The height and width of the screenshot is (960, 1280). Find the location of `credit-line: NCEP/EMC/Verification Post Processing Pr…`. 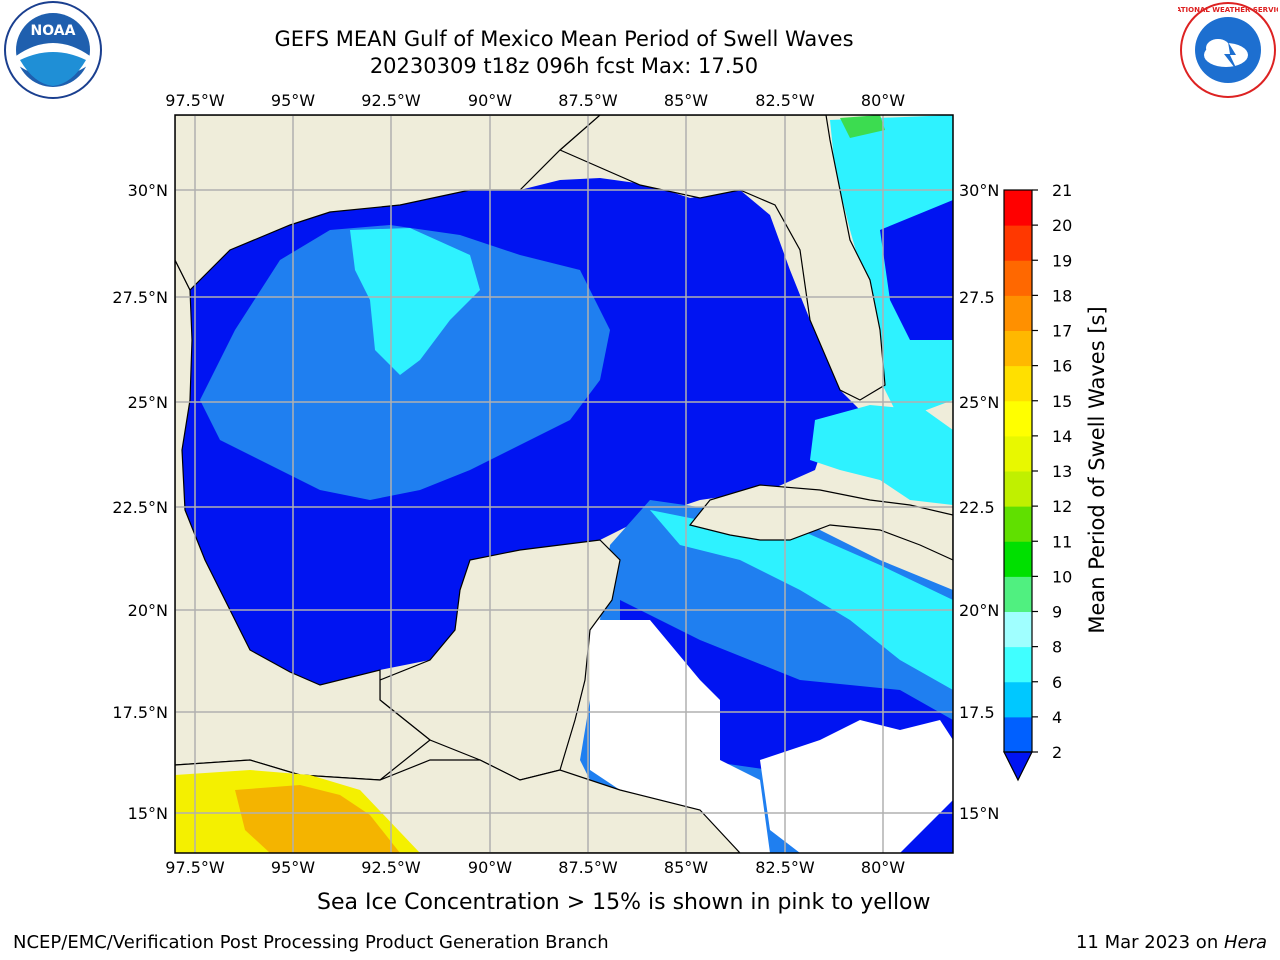

credit-line: NCEP/EMC/Verification Post Processing Pr… is located at coordinates (311, 942).